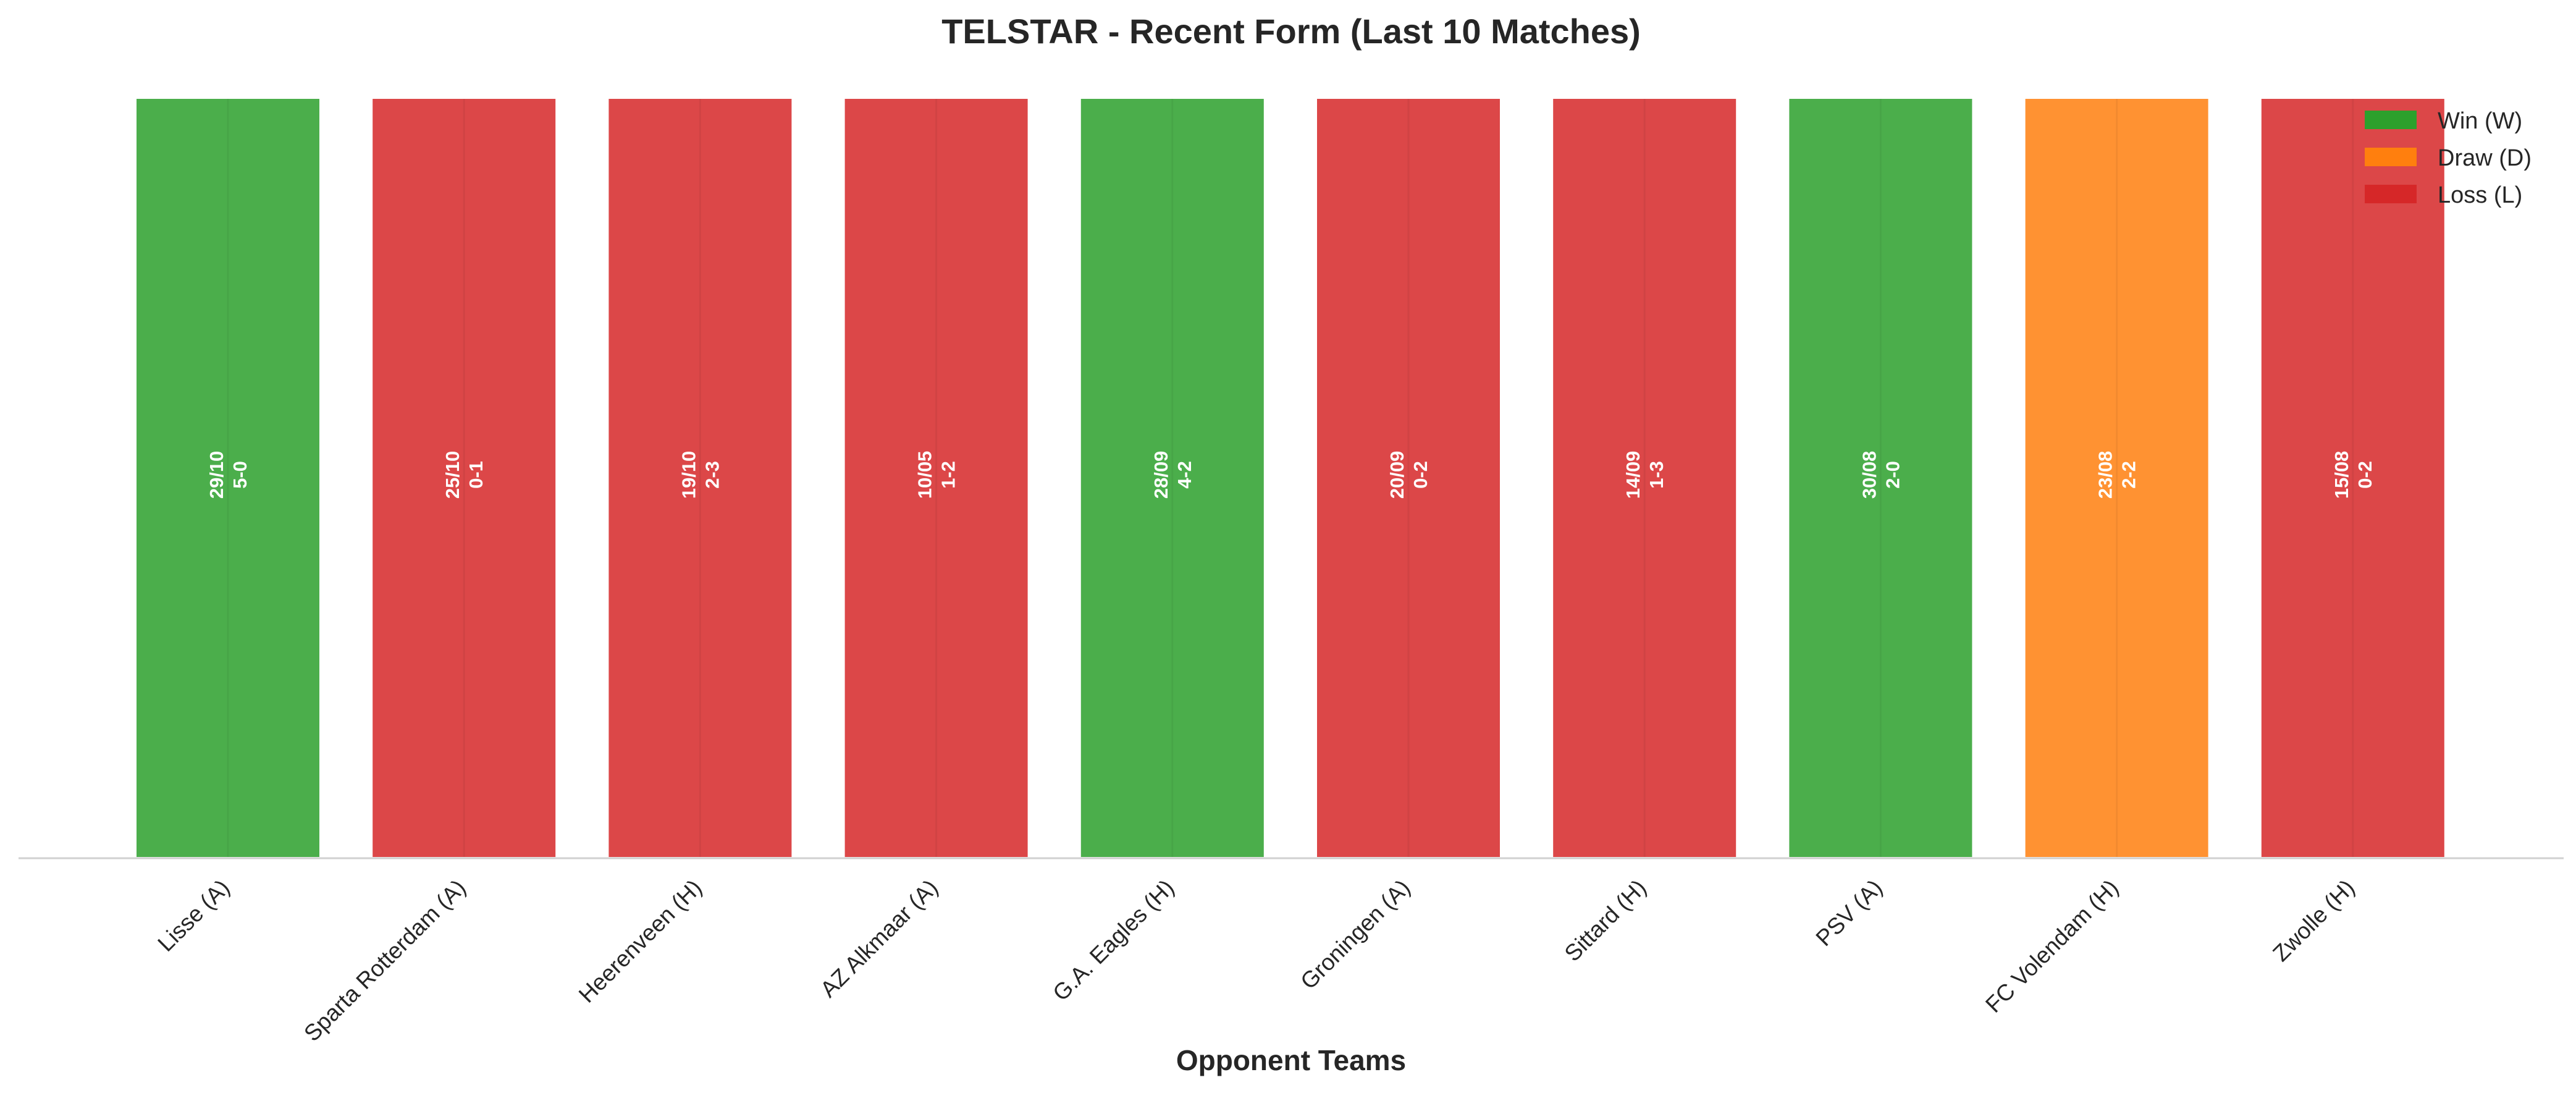 The height and width of the screenshot is (1093, 2576). What do you see at coordinates (1184, 475) in the screenshot?
I see `bar-label-score: 4-2` at bounding box center [1184, 475].